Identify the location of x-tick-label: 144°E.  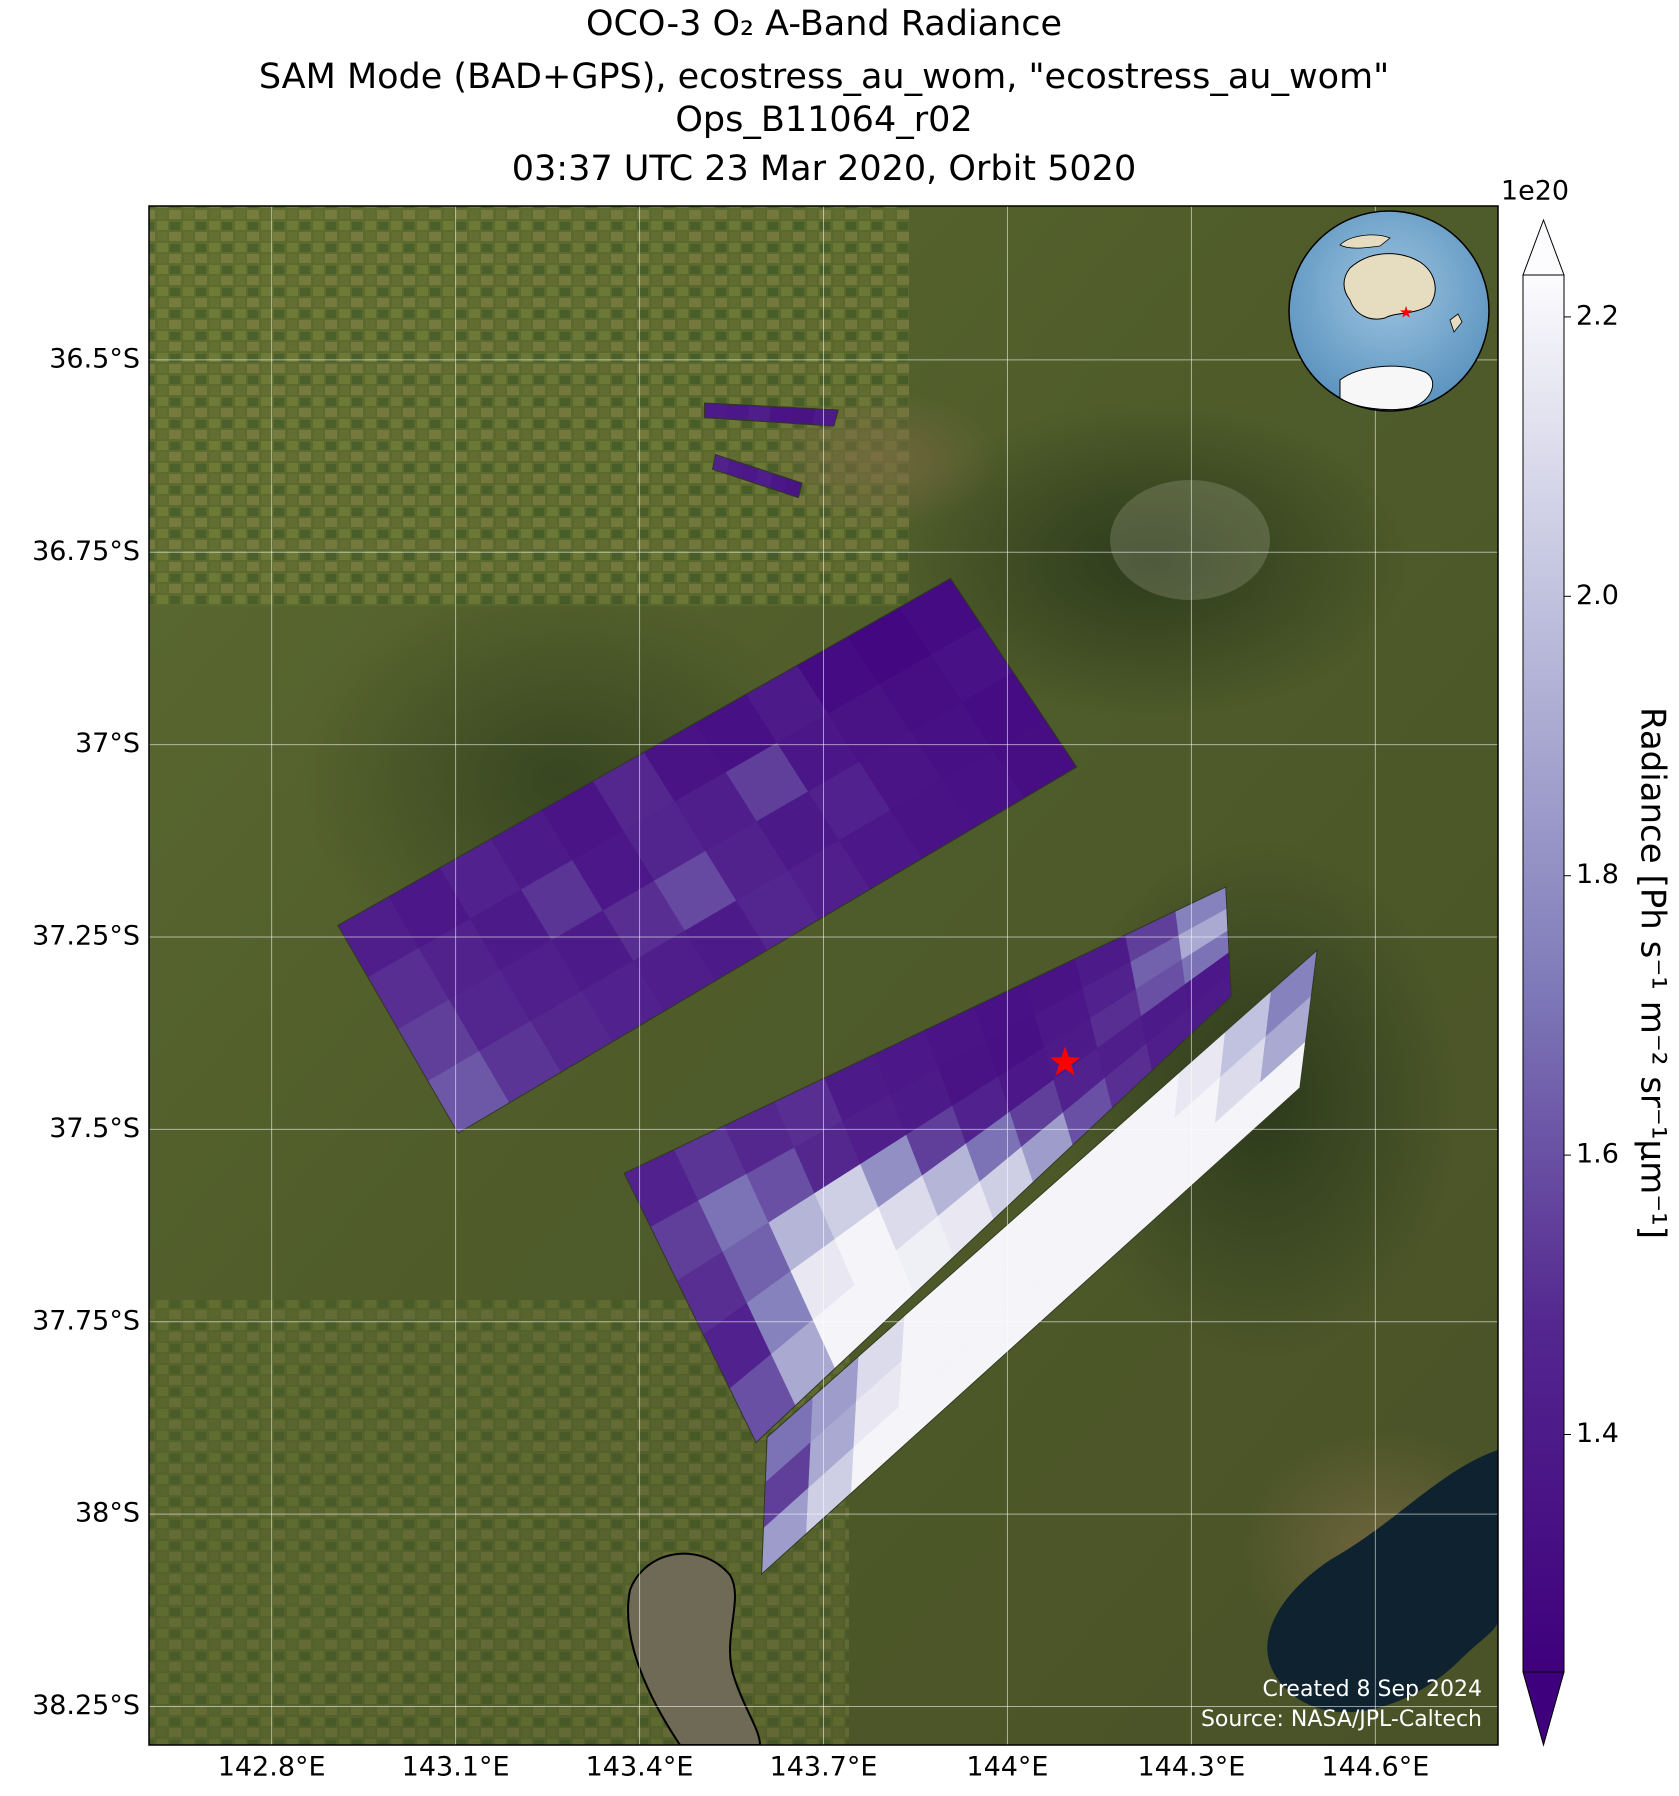
(1007, 1767).